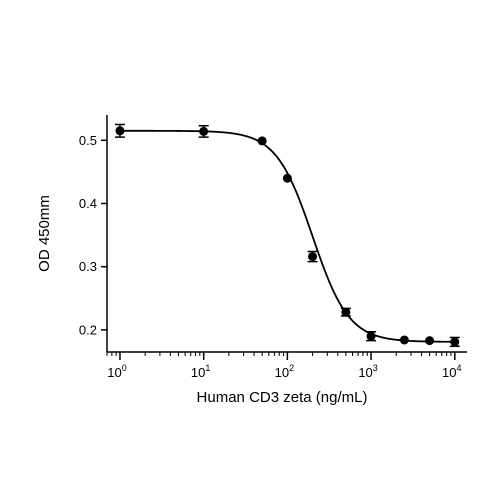  I want to click on y-tick-label: 0.2, so click(88, 329).